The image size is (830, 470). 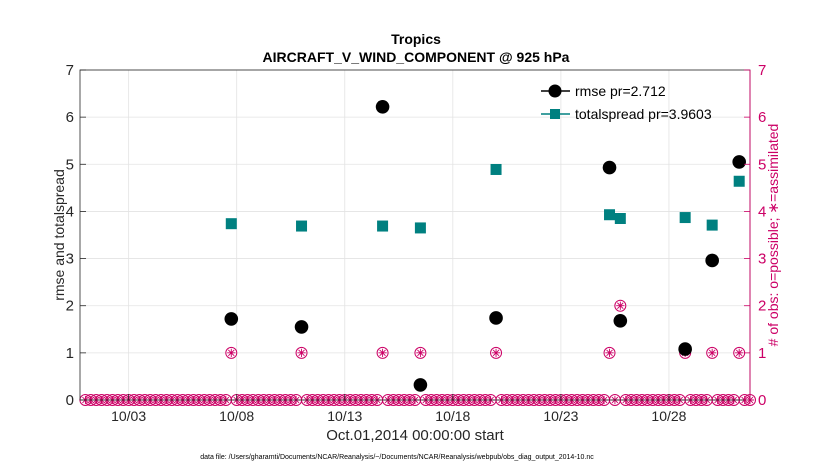 What do you see at coordinates (773, 235) in the screenshot?
I see `y2-axis-label: # of obs: o=possible; ∗=assimilated` at bounding box center [773, 235].